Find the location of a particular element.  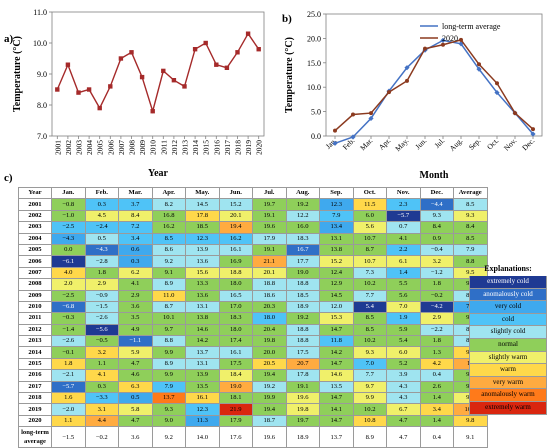

x-tick-label-b: Jul. is located at coordinates (440, 143).